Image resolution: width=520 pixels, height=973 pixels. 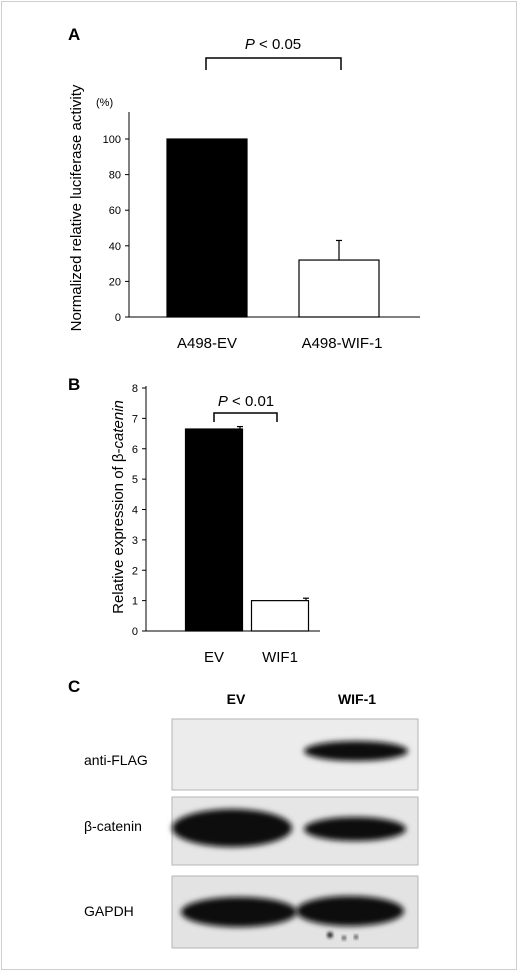 What do you see at coordinates (112, 140) in the screenshot?
I see `y-tick-label: 100` at bounding box center [112, 140].